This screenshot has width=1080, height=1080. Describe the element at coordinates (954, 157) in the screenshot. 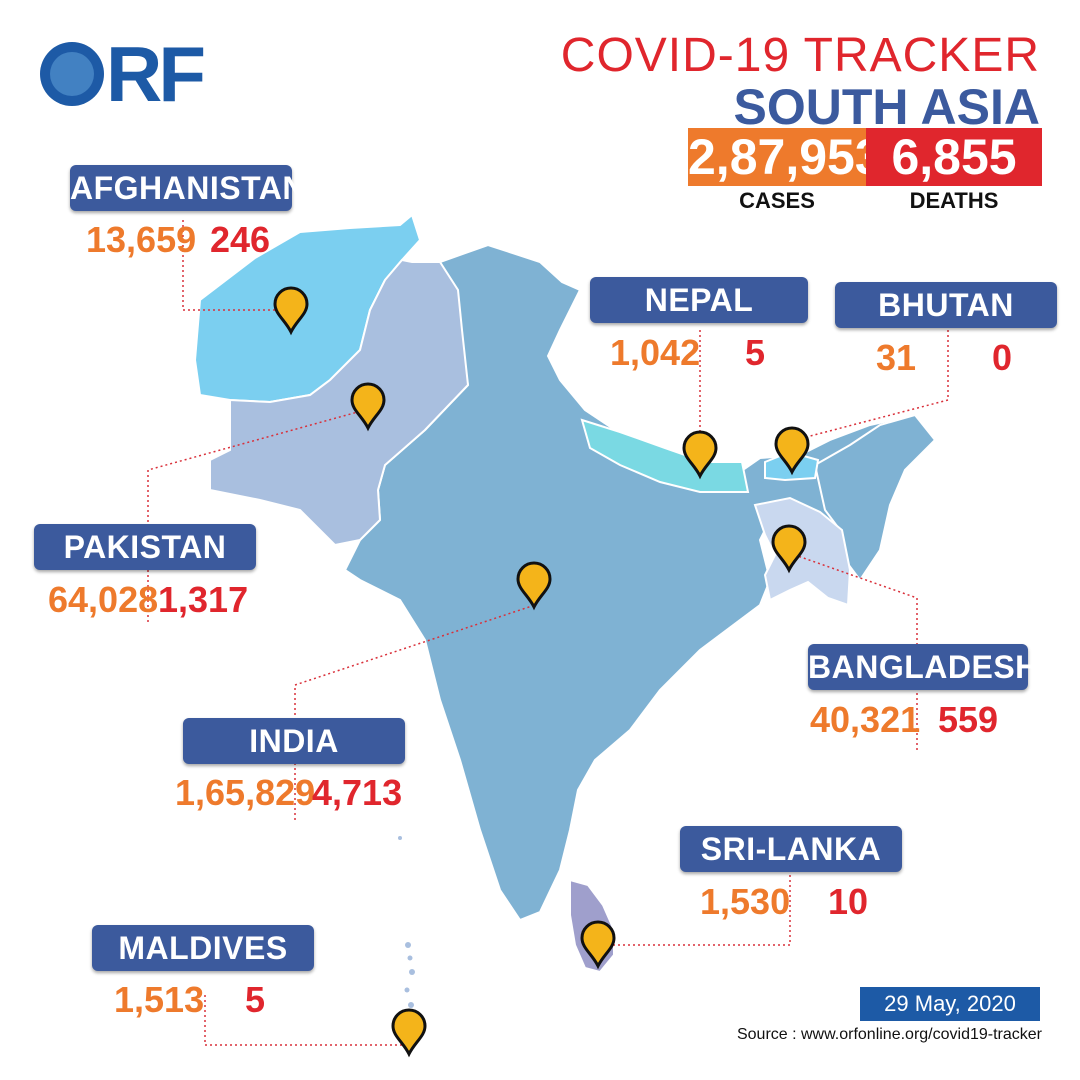

I see `total-deaths: 6,855` at that location.